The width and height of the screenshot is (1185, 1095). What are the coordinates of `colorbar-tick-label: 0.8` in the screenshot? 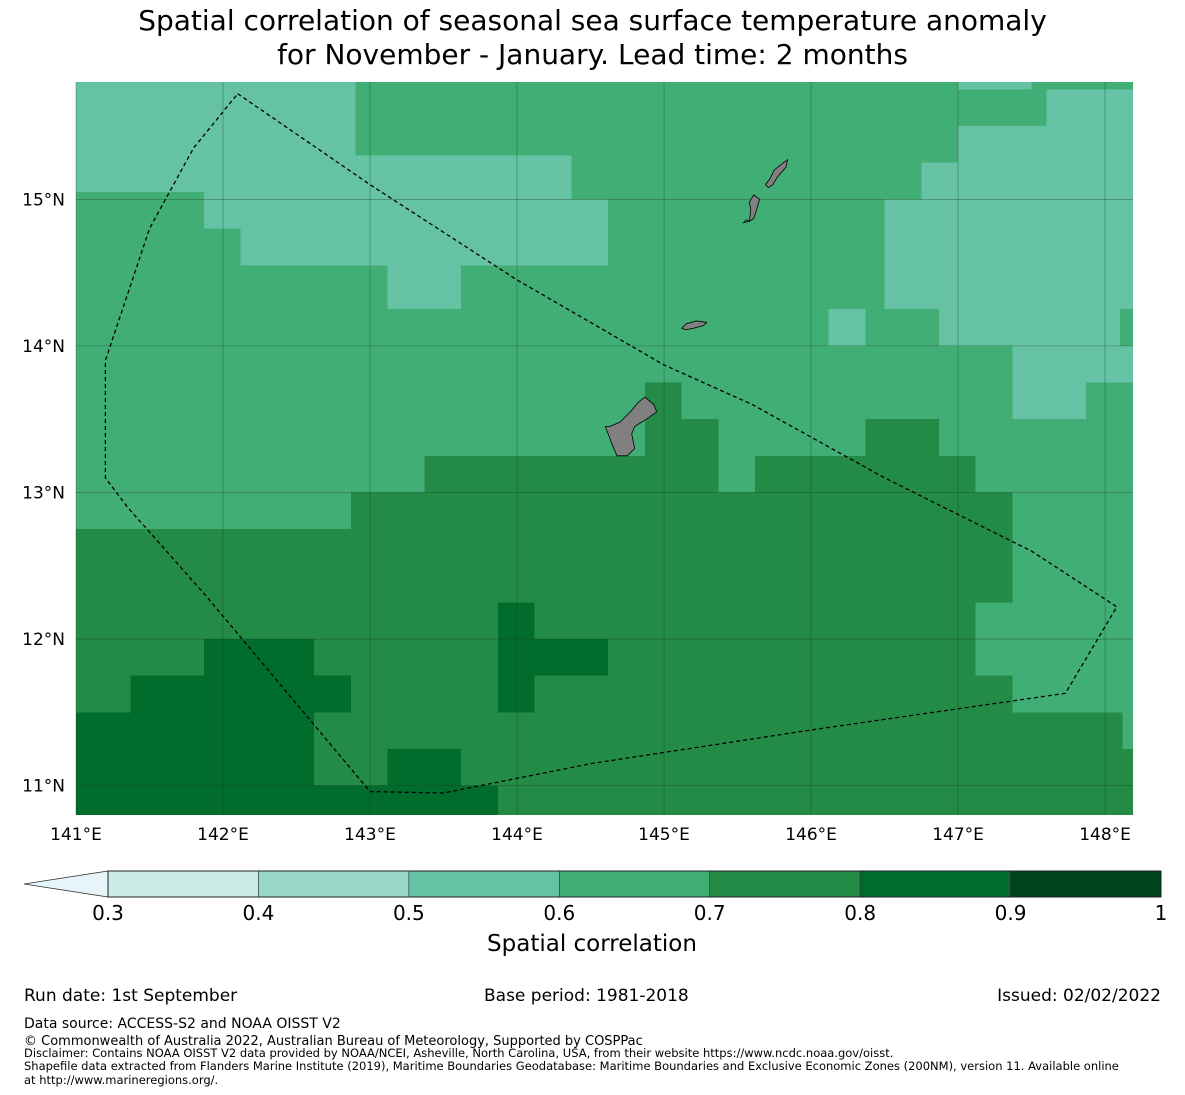 It's located at (860, 913).